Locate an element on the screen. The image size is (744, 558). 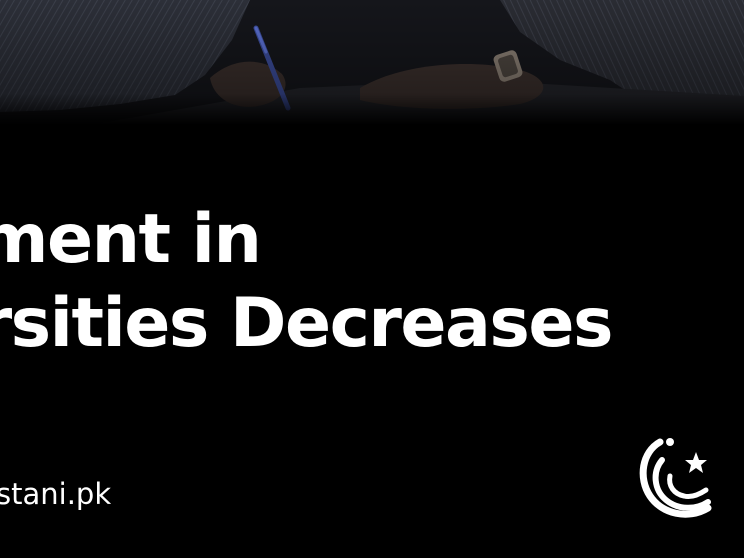
crescent-star-icon is located at coordinates (677, 477).